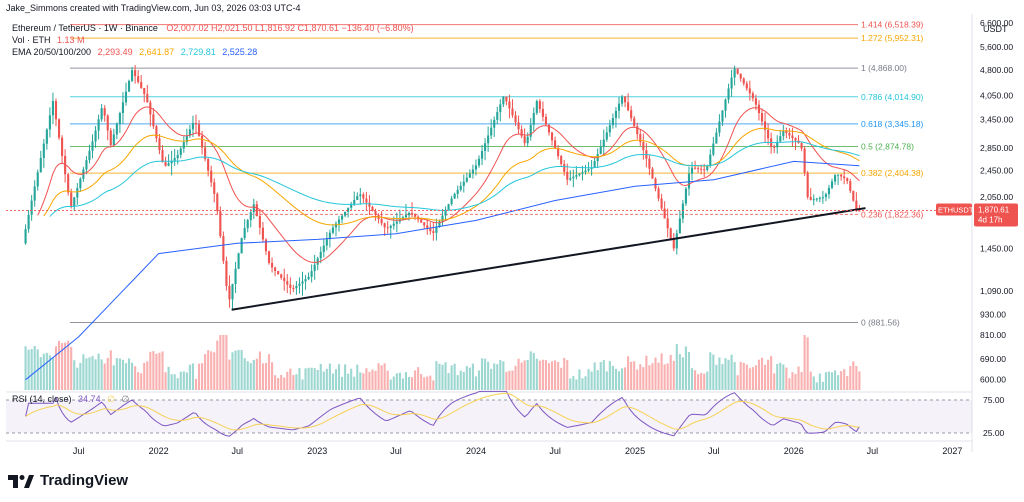  I want to click on tradingview-logo: TradingView, so click(68, 480).